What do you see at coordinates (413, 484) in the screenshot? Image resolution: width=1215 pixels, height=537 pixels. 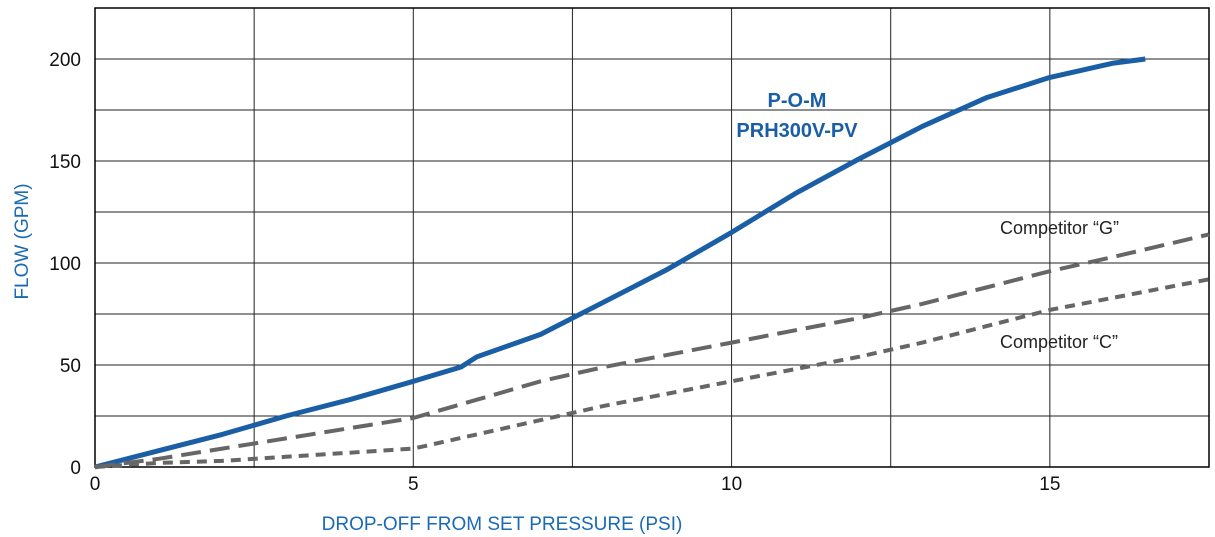 I see `x-tick-label: 5` at bounding box center [413, 484].